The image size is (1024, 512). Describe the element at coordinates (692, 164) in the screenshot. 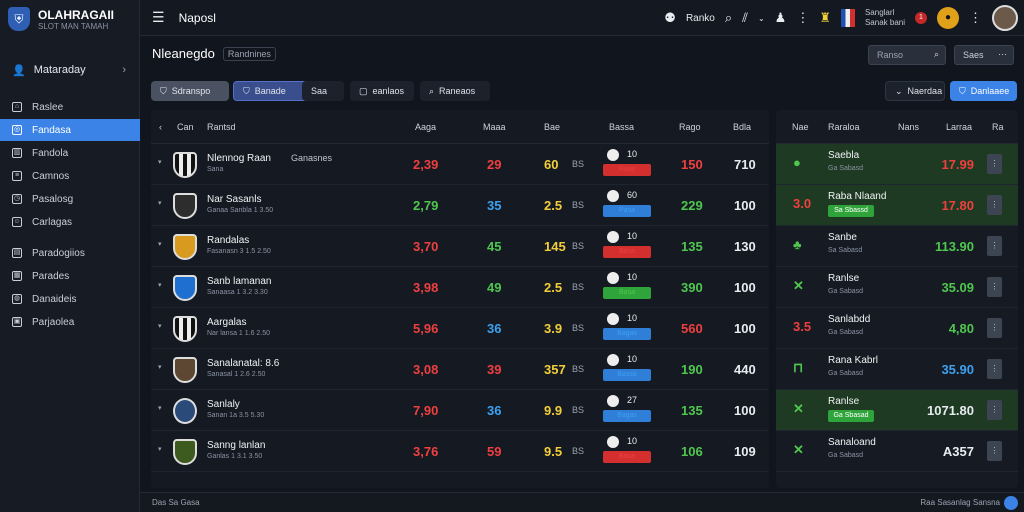

I see `odds-value-6: 150` at that location.